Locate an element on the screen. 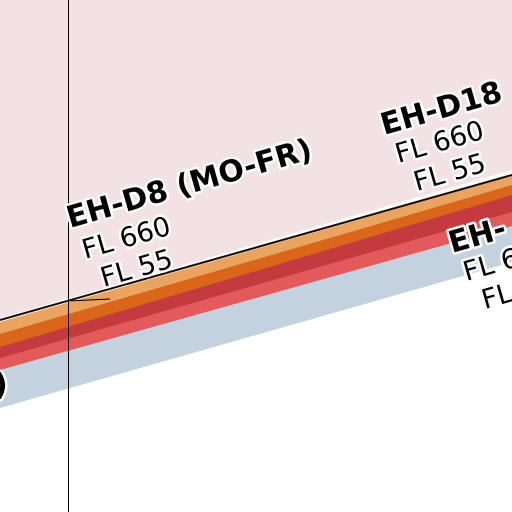 This screenshot has height=512, width=512. meridian-tick is located at coordinates (89, 300).